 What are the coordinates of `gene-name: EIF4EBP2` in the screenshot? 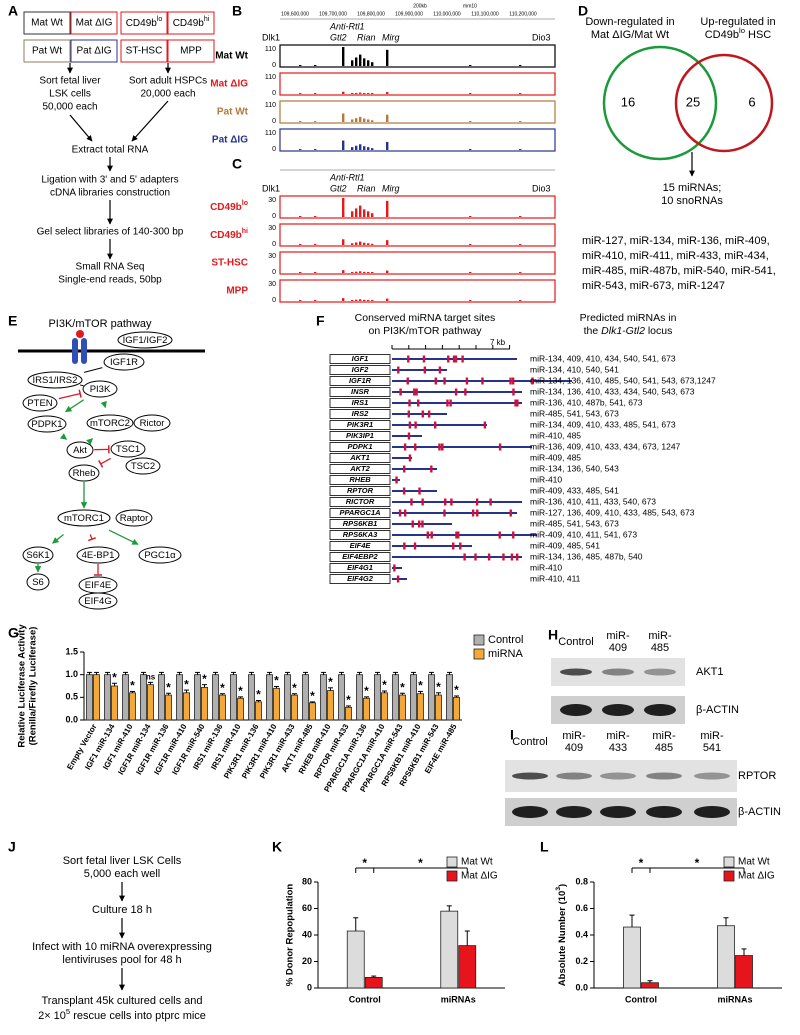 It's located at (360, 556).